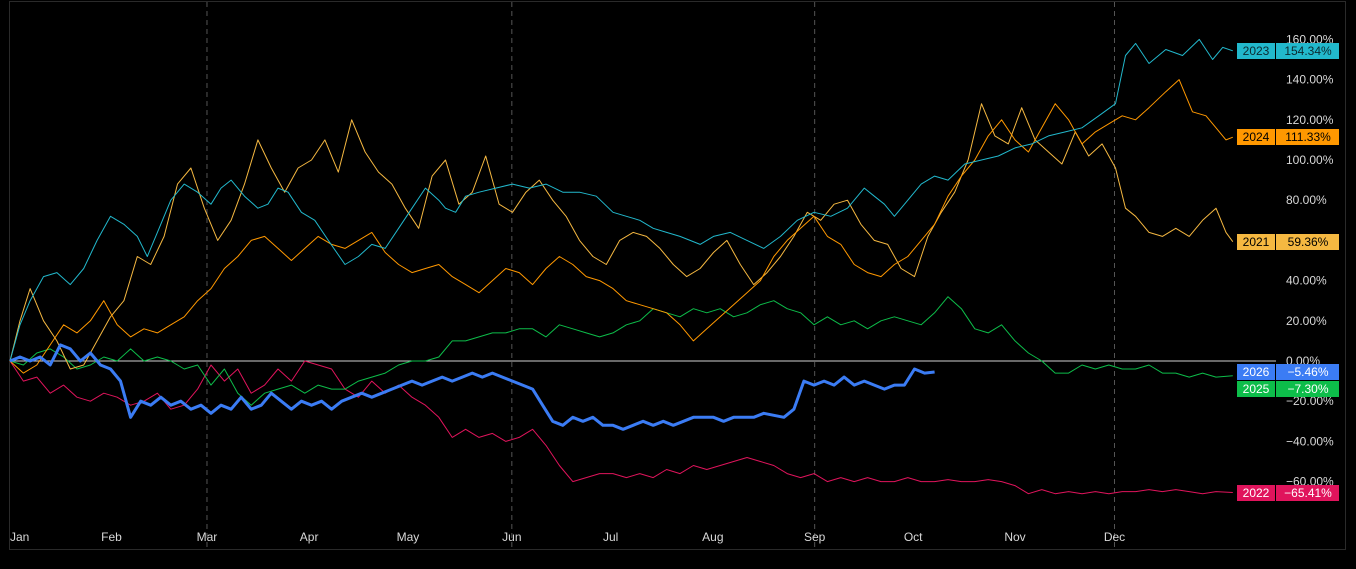  I want to click on series-badge-2022: 2022 −65.41%, so click(1288, 493).